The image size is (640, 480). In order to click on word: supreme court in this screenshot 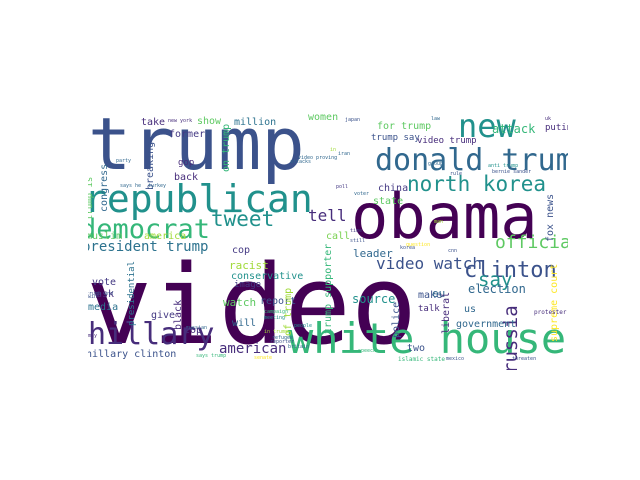, I will do `click(554, 302)`.